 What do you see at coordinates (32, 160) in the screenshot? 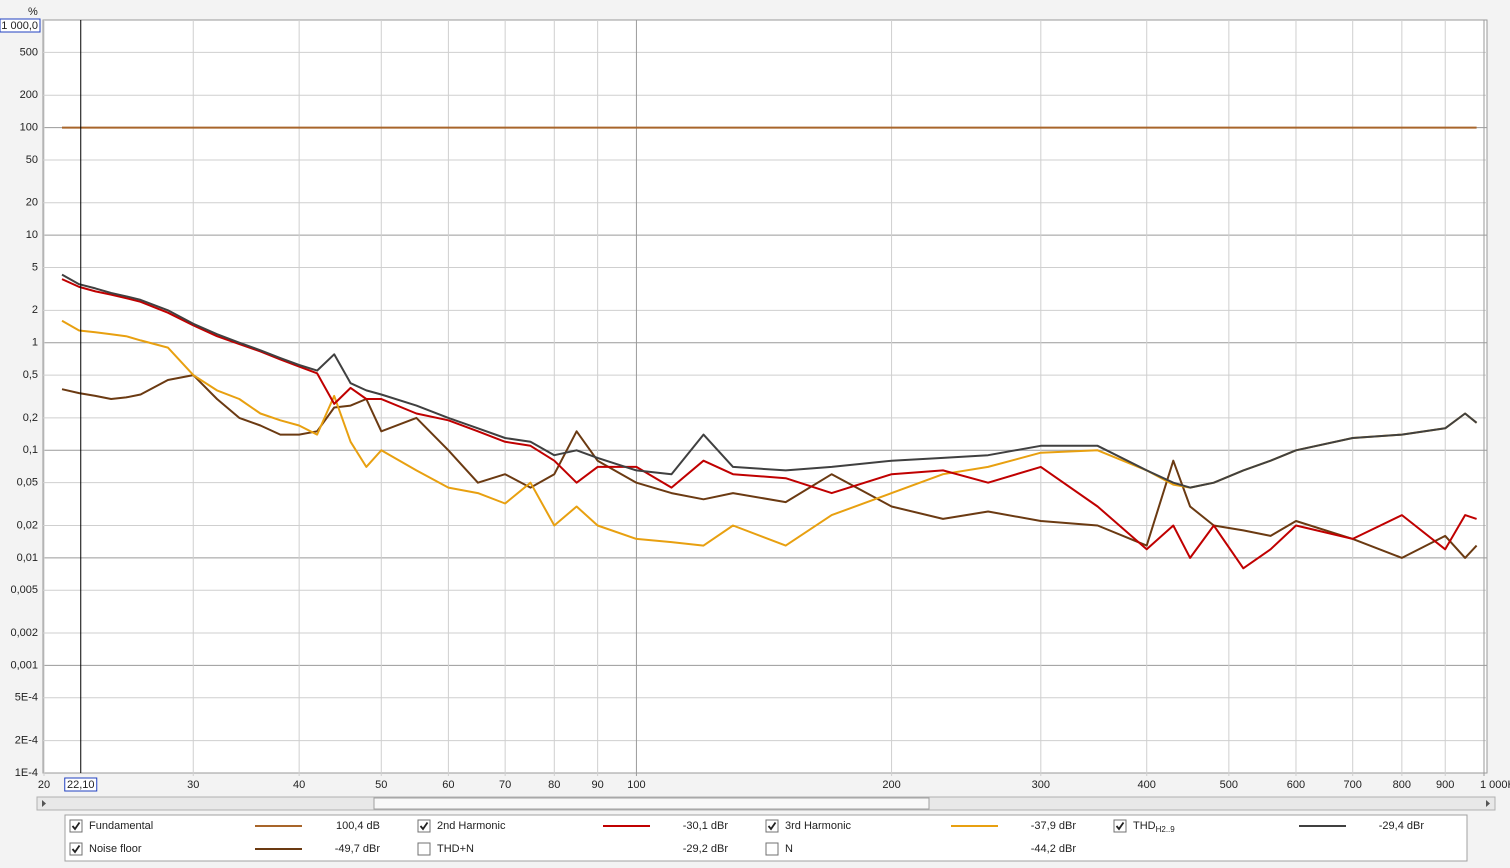
I see `y-tick-label: 50` at bounding box center [32, 160].